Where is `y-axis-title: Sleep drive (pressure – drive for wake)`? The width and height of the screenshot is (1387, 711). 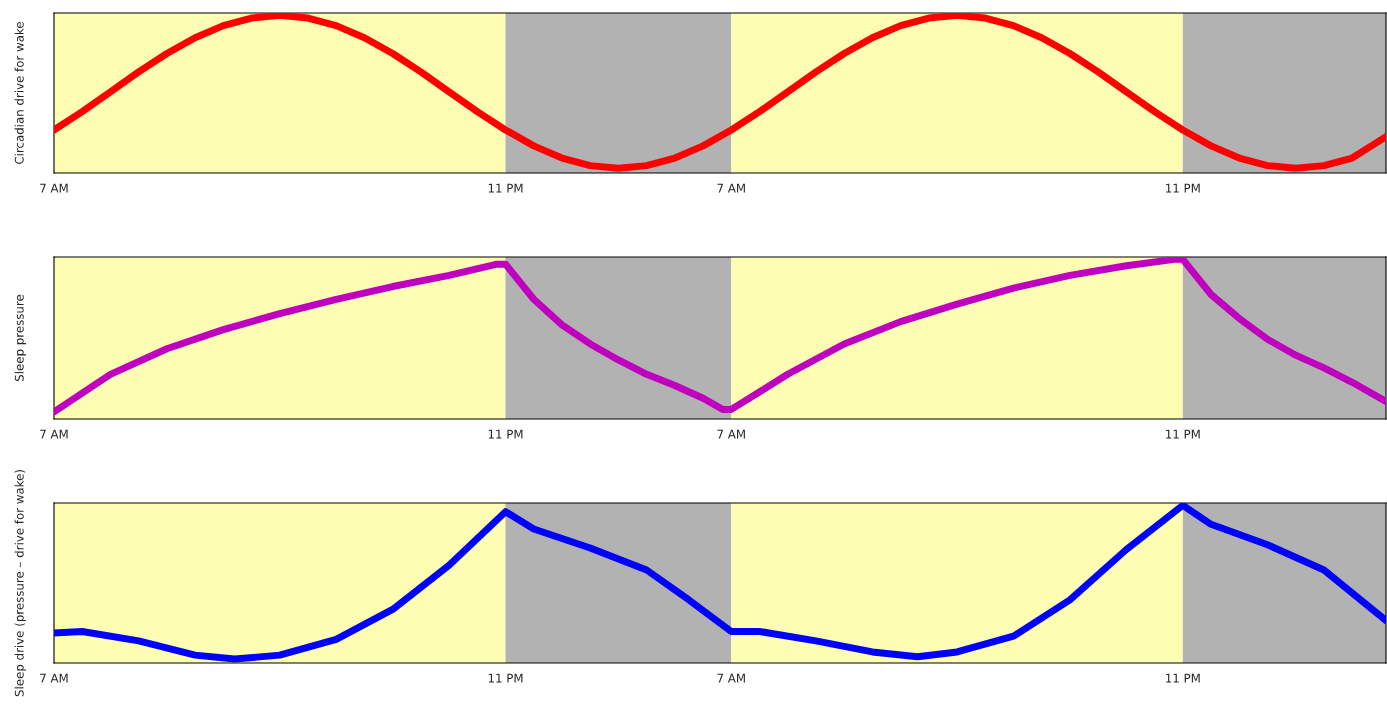
y-axis-title: Sleep drive (pressure – drive for wake) is located at coordinates (20, 583).